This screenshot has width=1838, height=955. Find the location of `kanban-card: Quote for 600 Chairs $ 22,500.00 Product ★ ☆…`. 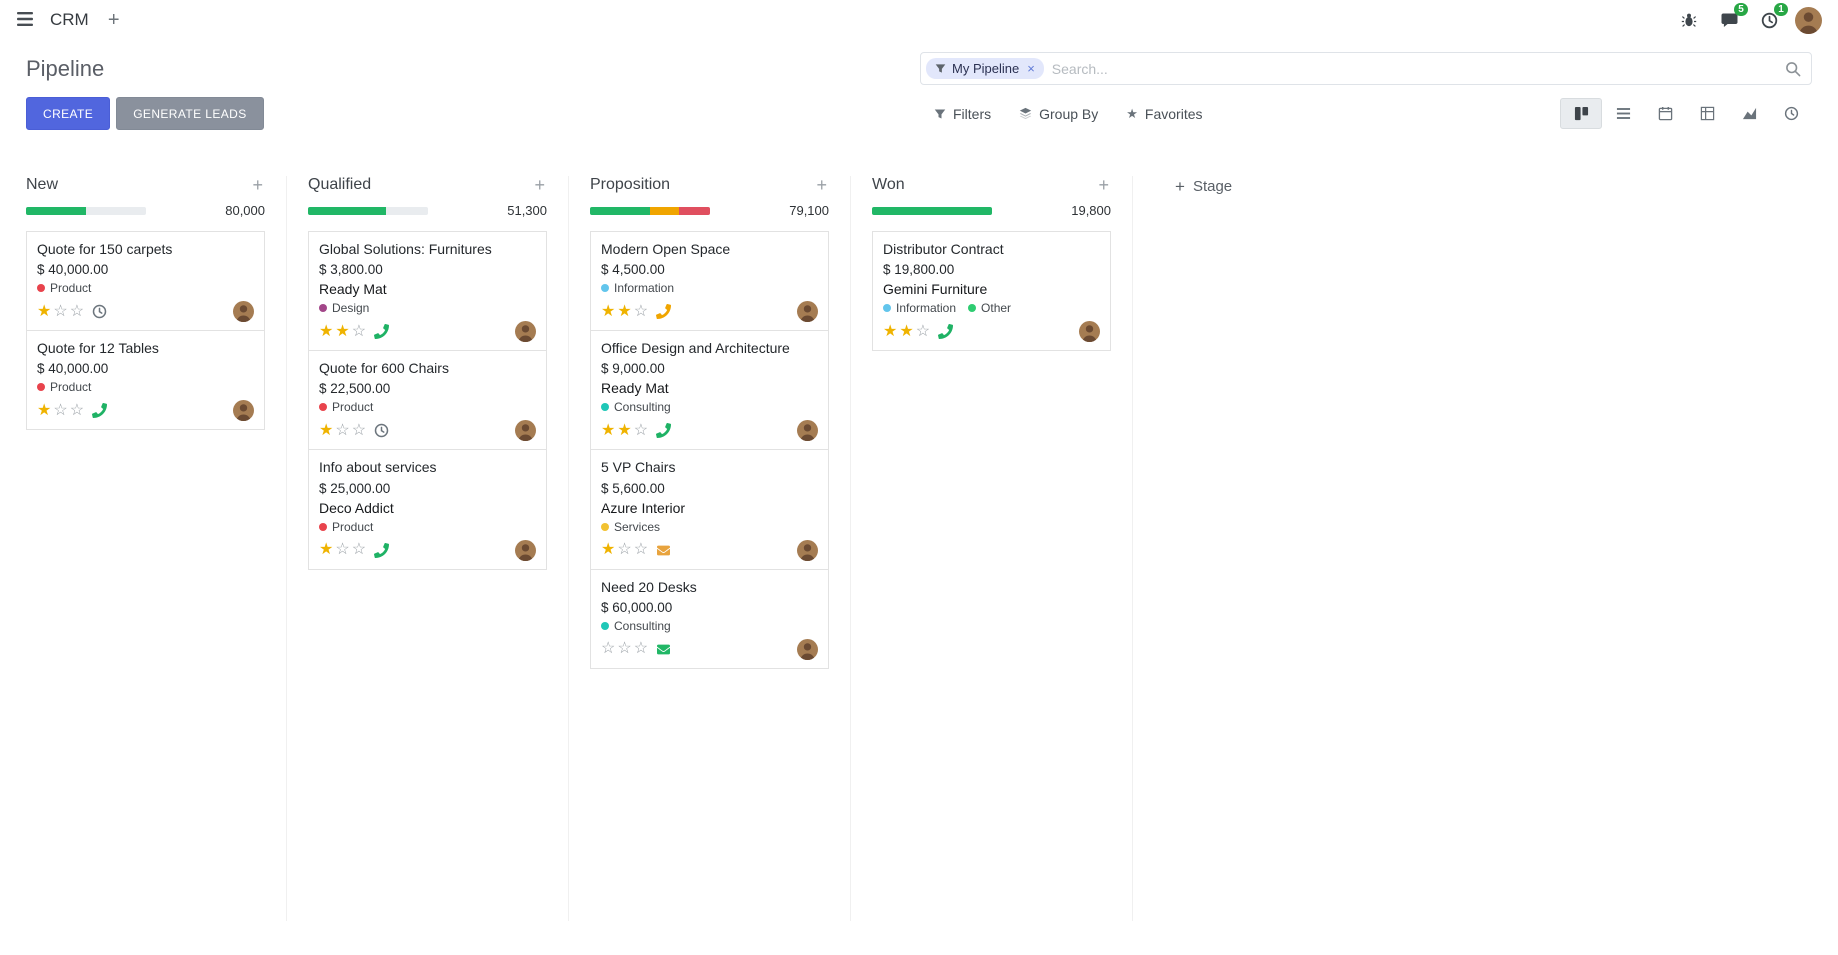

kanban-card: Quote for 600 Chairs $ 22,500.00 Product ★ ☆… is located at coordinates (427, 400).